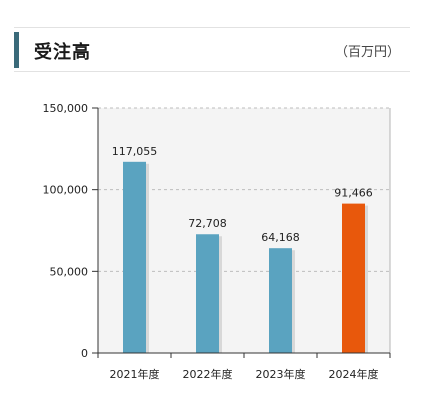  I want to click on y-tick-label-0: 0, so click(84, 353).